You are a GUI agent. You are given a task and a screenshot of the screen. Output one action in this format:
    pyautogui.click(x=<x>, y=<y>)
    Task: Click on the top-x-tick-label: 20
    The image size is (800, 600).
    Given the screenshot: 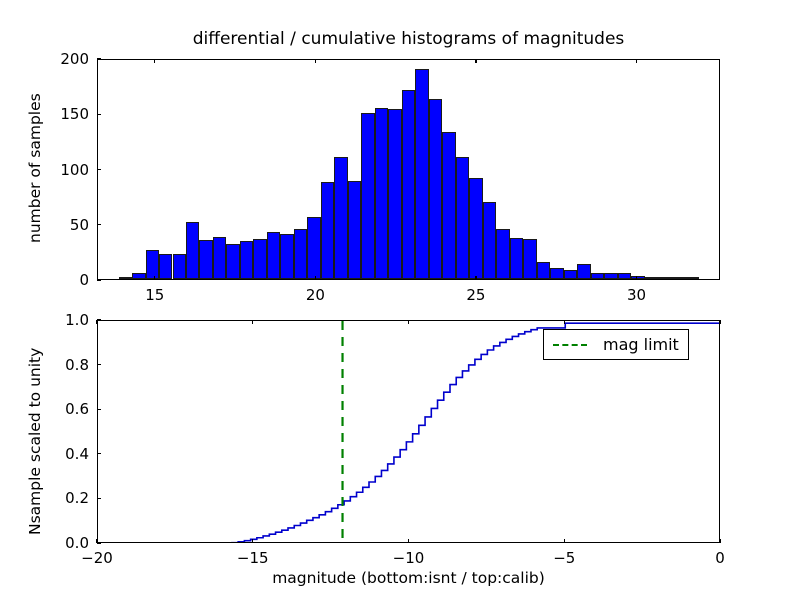 What is the action you would take?
    pyautogui.click(x=315, y=295)
    